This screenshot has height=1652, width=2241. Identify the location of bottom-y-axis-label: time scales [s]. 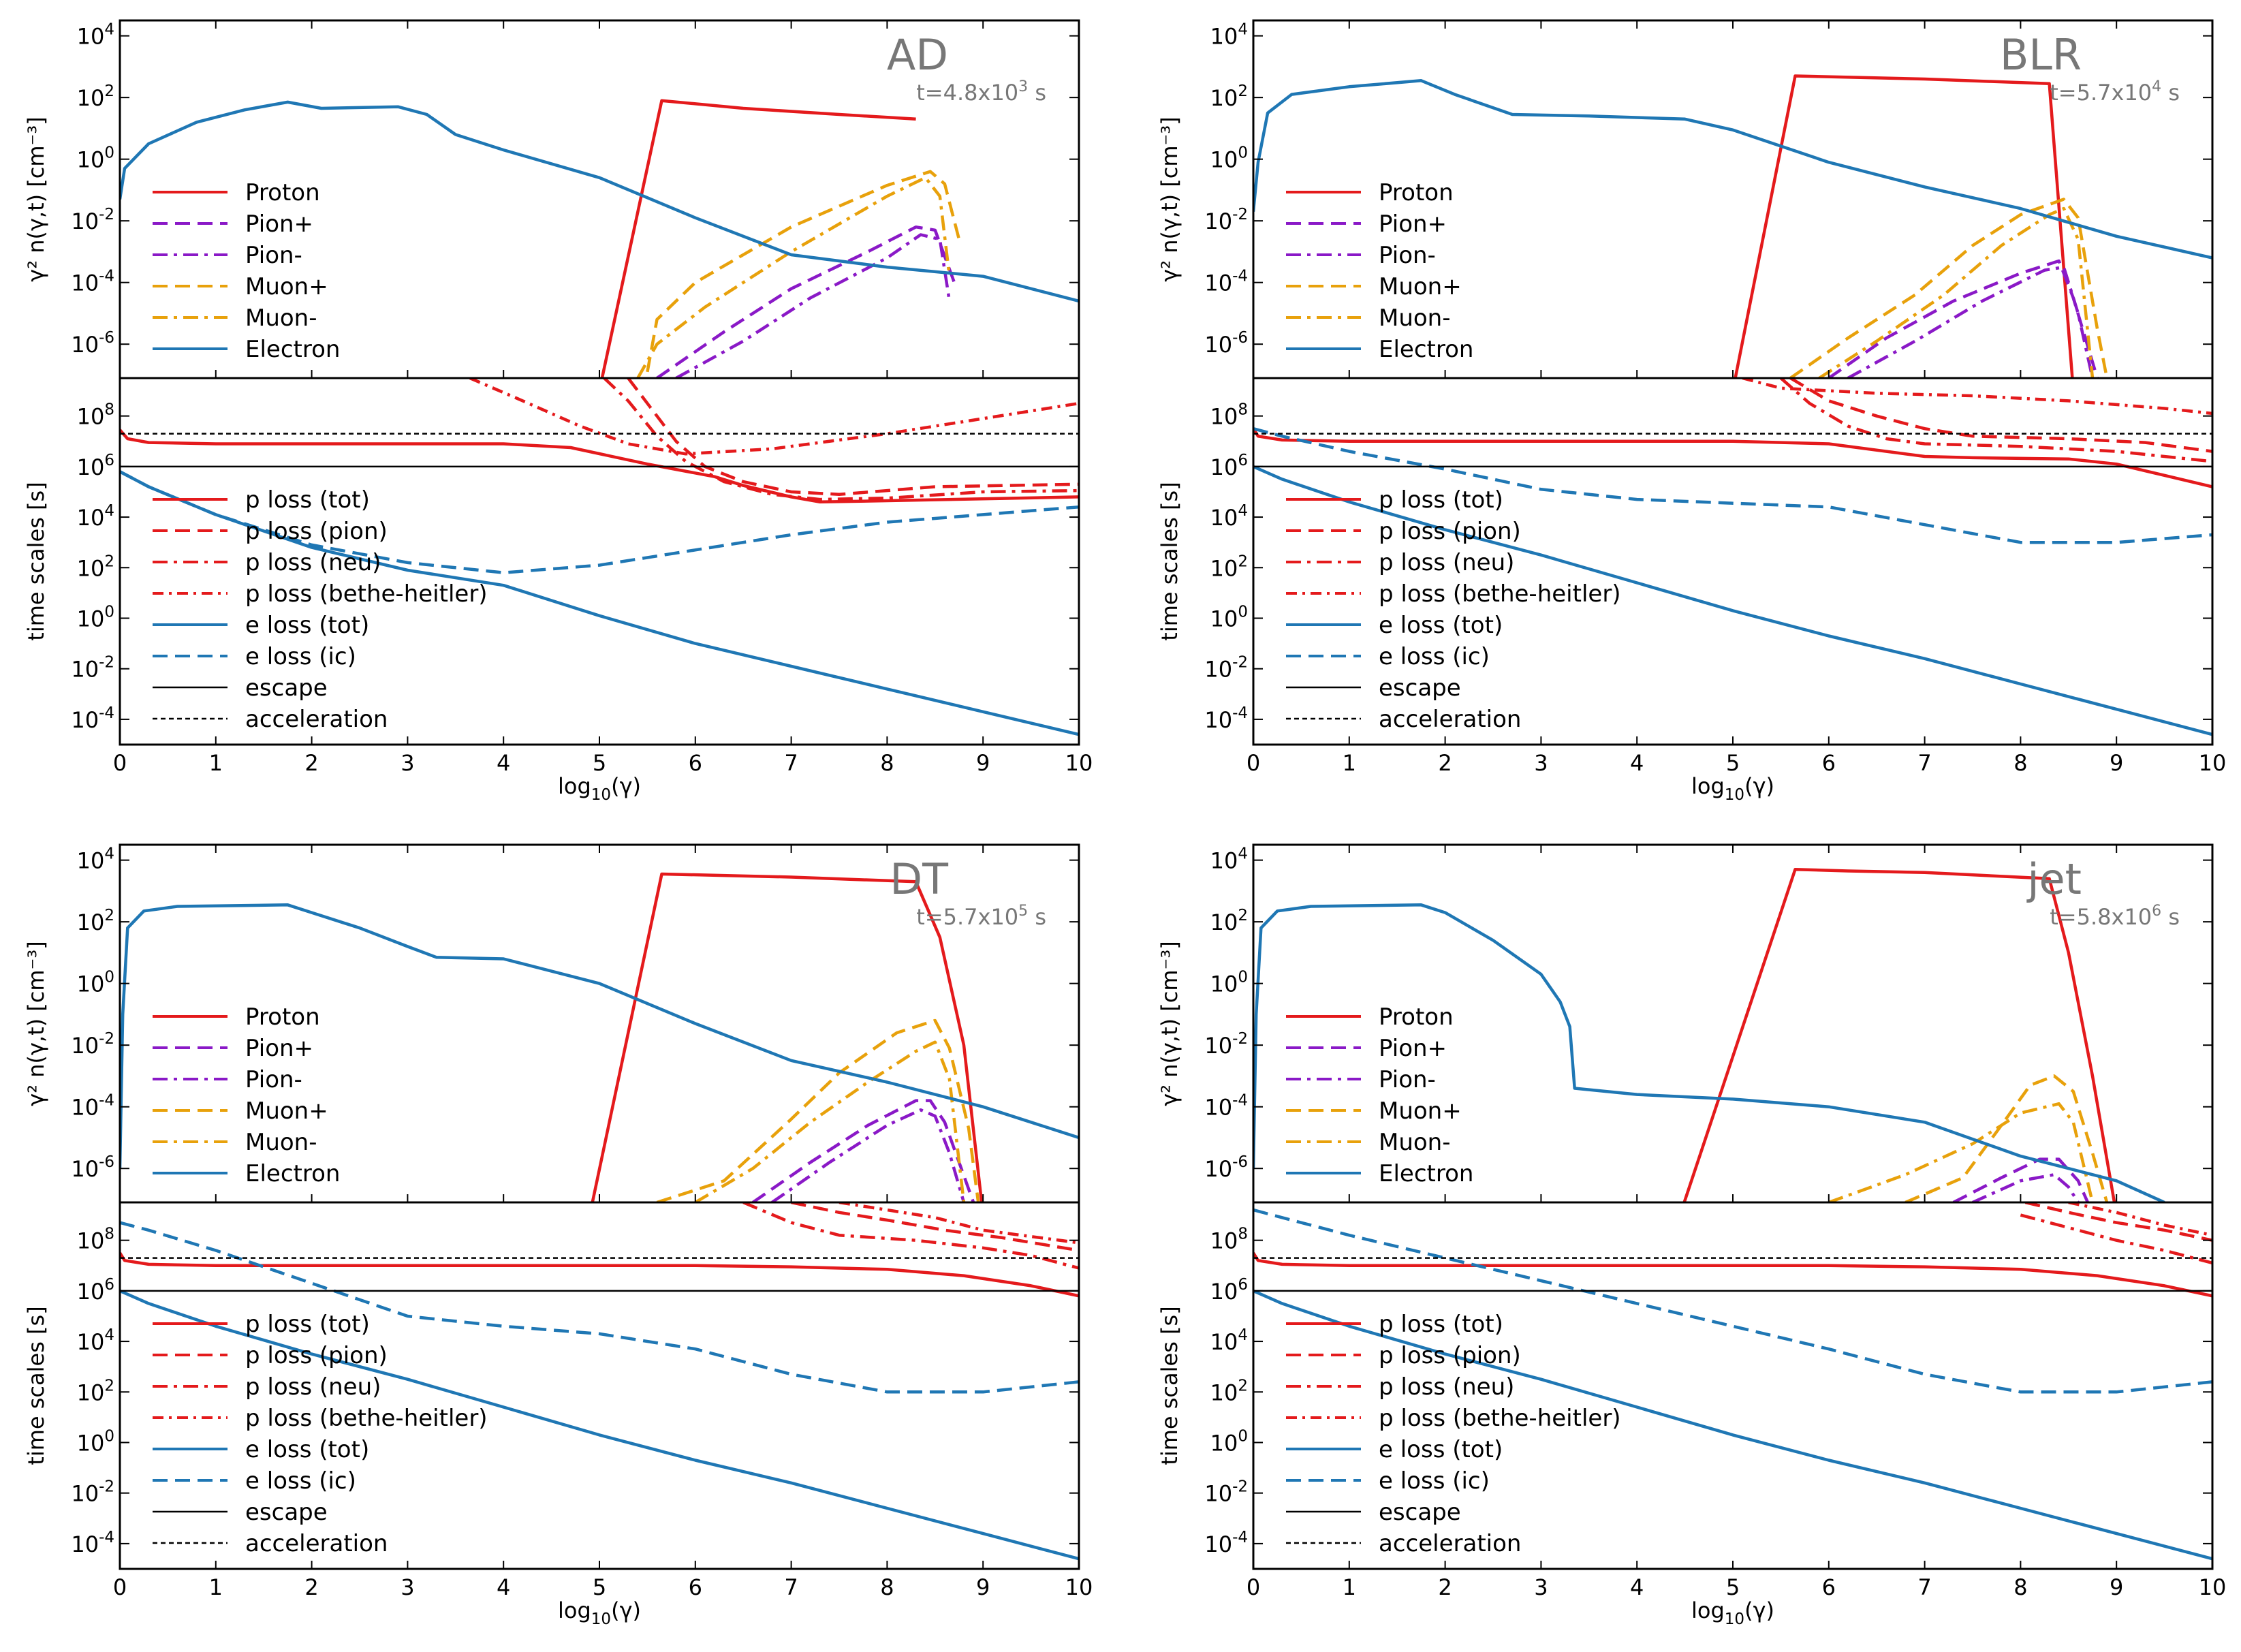
(36, 1385).